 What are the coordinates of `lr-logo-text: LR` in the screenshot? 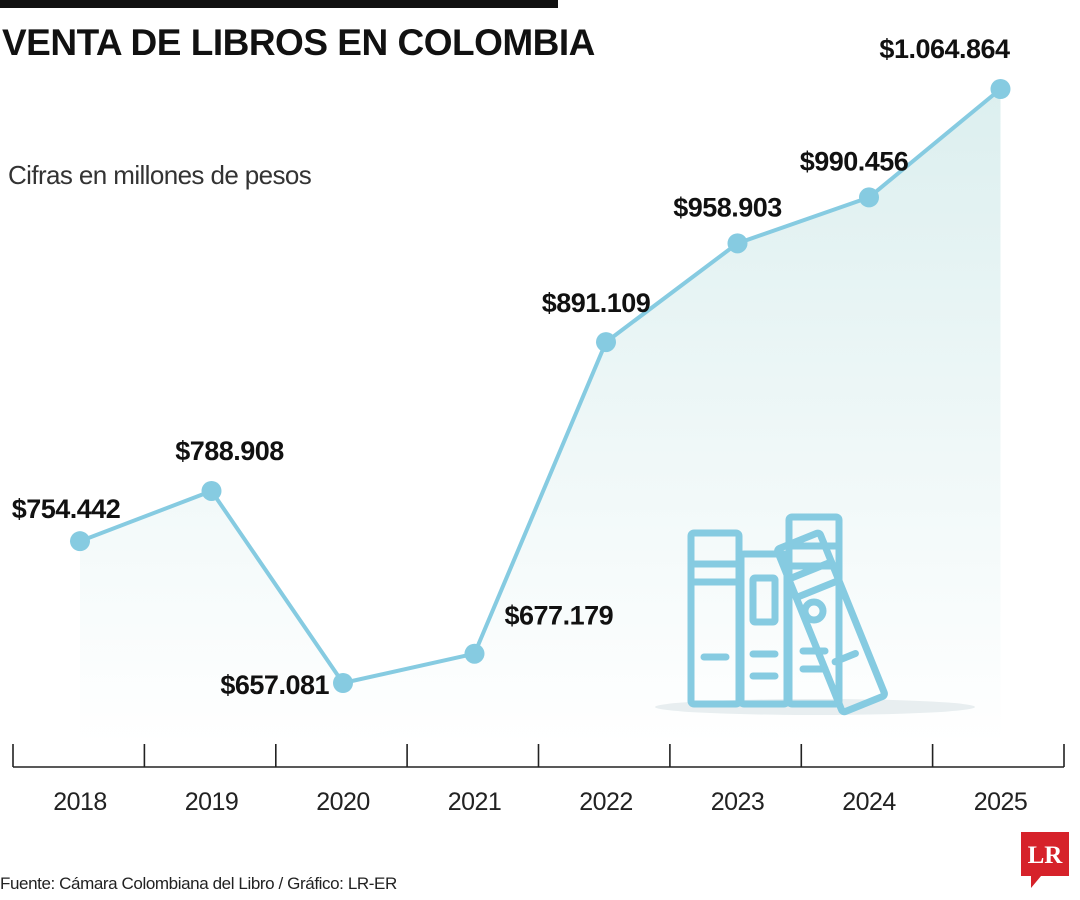 It's located at (1046, 855).